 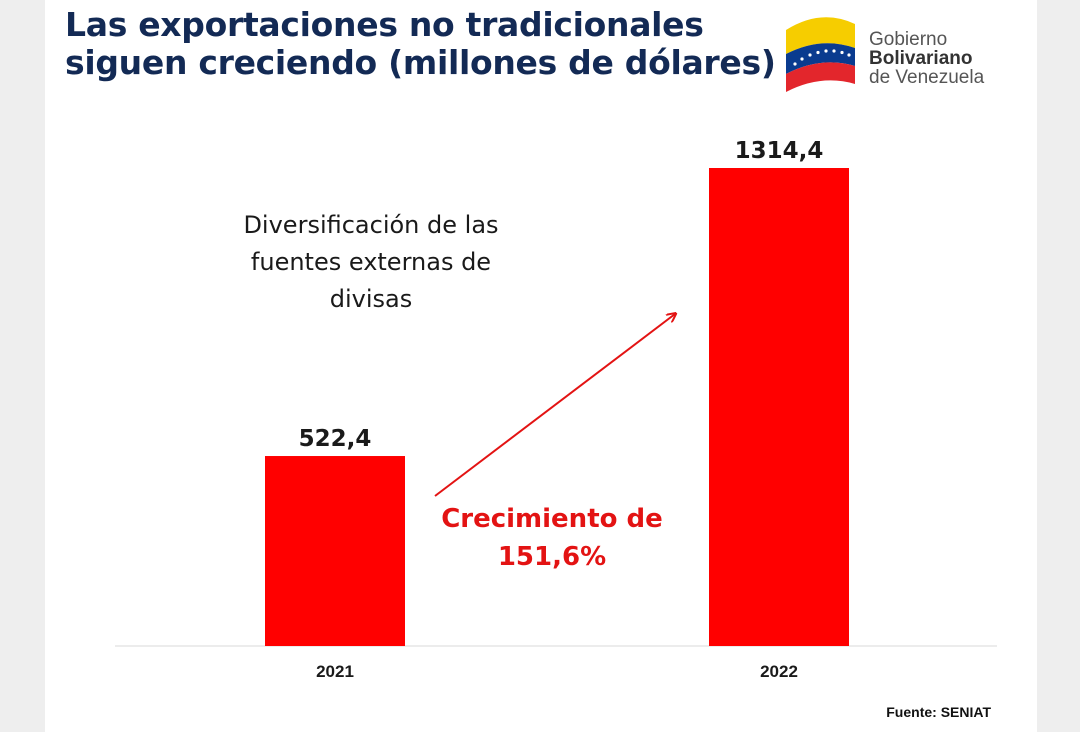 What do you see at coordinates (552, 519) in the screenshot?
I see `growth-label-line-1: Crecimiento de` at bounding box center [552, 519].